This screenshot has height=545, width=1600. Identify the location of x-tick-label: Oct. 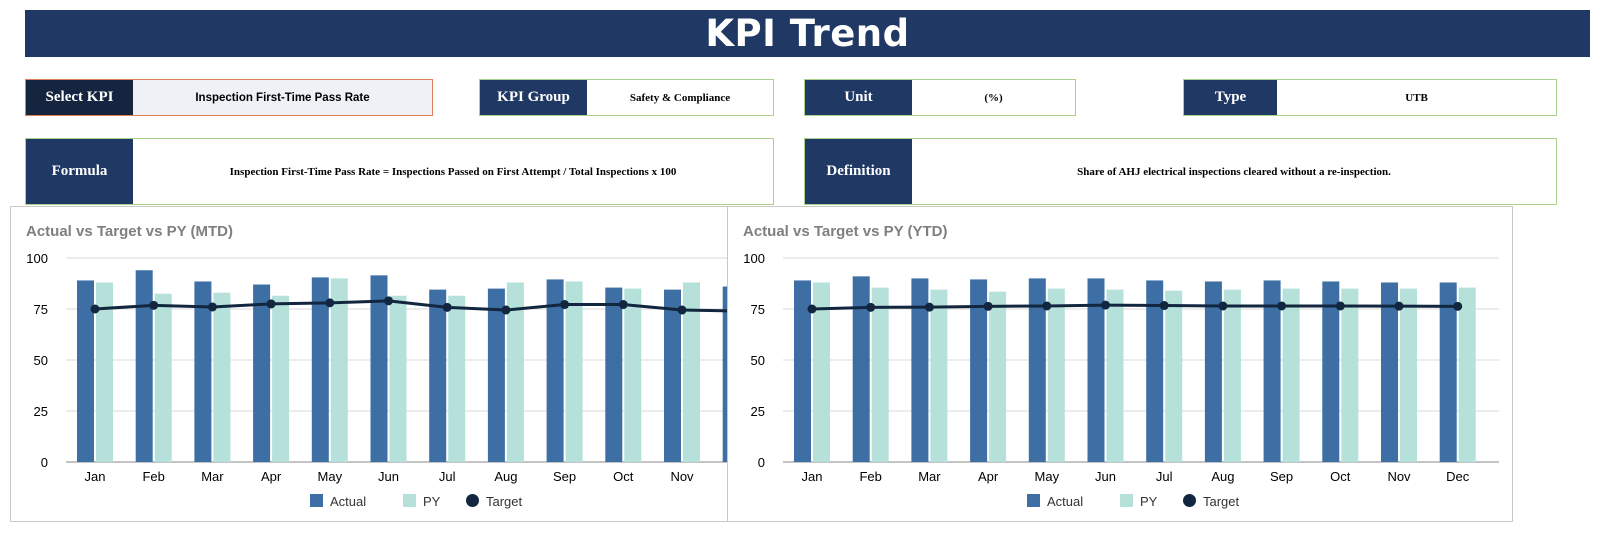
(623, 476).